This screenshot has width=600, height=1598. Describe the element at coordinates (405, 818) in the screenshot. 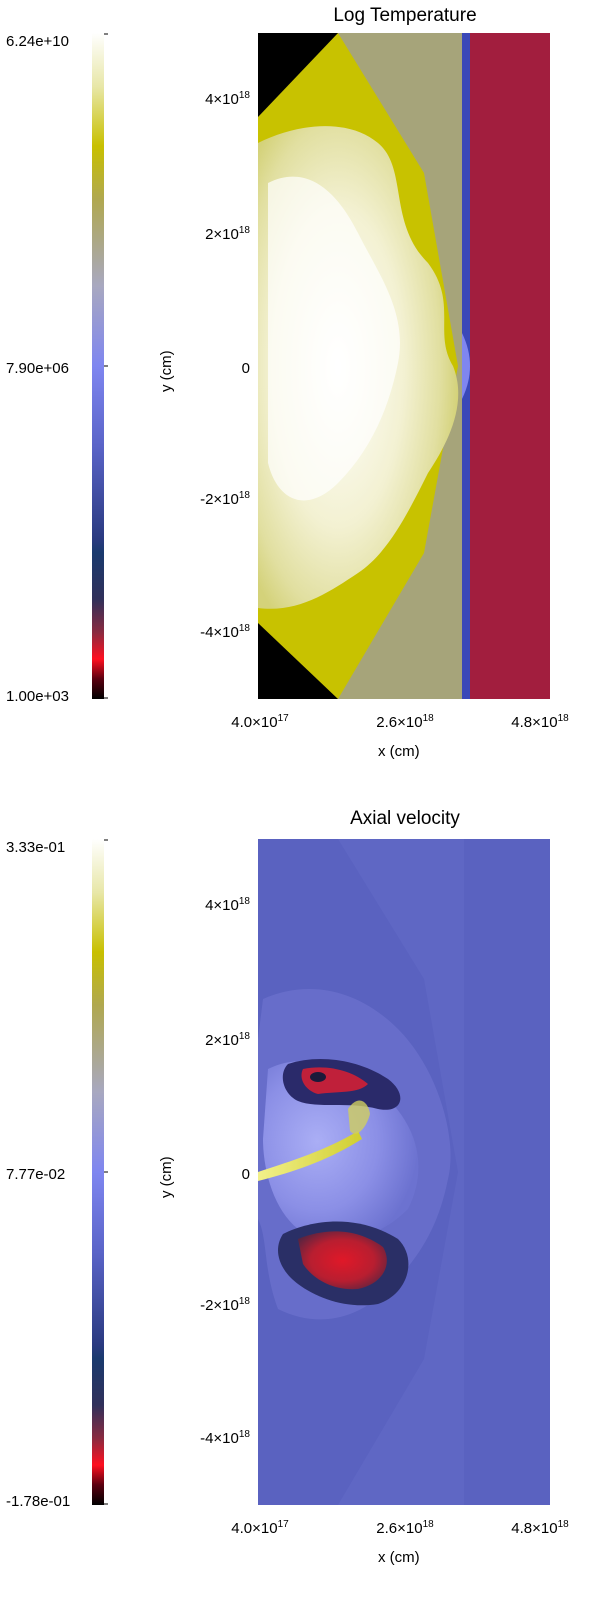

I see `chart-title: Axial velocity` at that location.